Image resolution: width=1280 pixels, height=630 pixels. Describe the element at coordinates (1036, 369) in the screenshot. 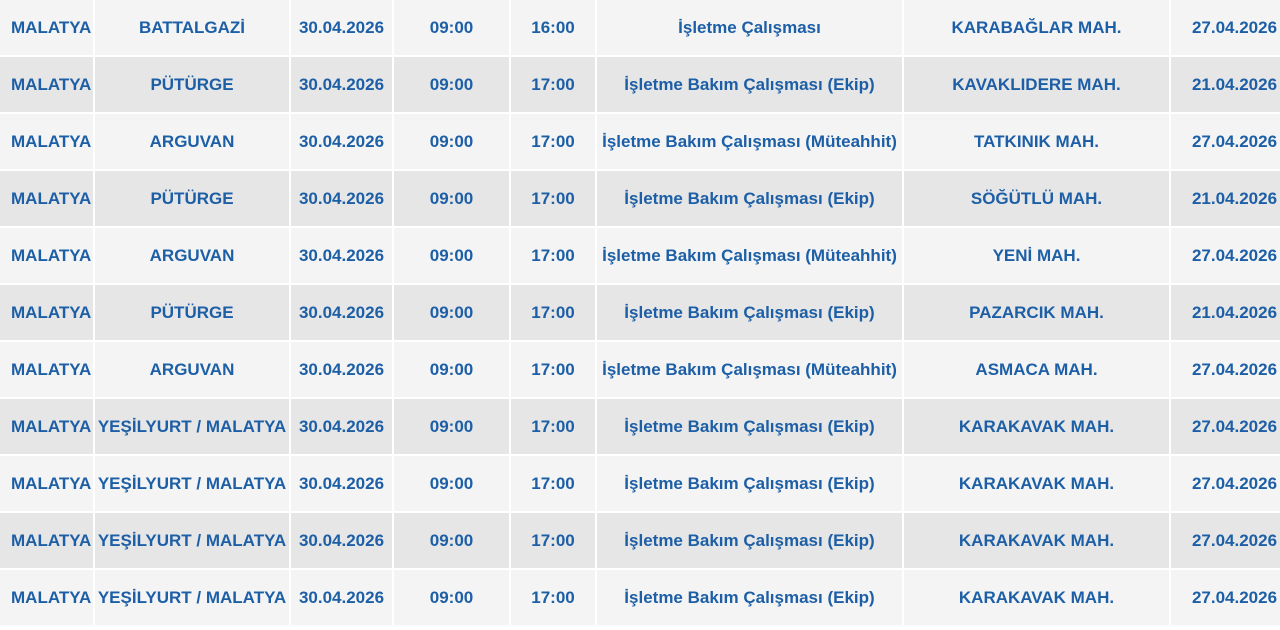

I see `neighborhood-cell: ASMACA MAH.` at that location.